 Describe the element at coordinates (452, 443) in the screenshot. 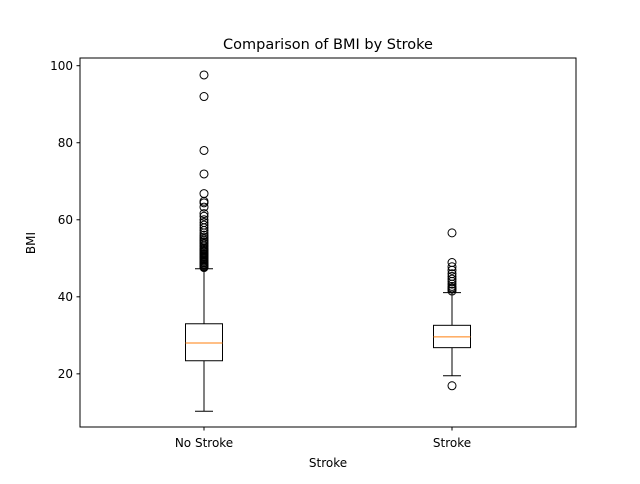

I see `x-tick-label: Stroke` at that location.